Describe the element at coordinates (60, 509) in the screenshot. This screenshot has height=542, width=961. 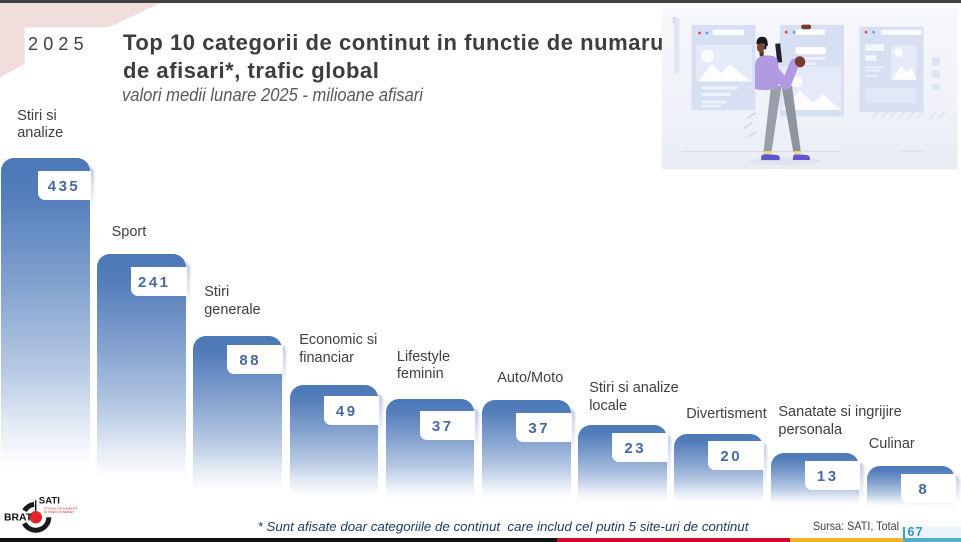
I see `svg-text: STUDIUL DE AUDIENTA` at that location.